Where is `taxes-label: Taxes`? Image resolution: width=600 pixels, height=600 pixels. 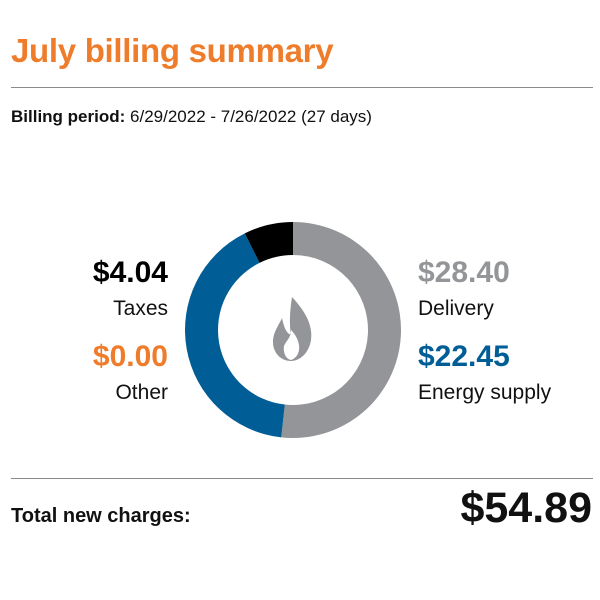
taxes-label: Taxes is located at coordinates (140, 308).